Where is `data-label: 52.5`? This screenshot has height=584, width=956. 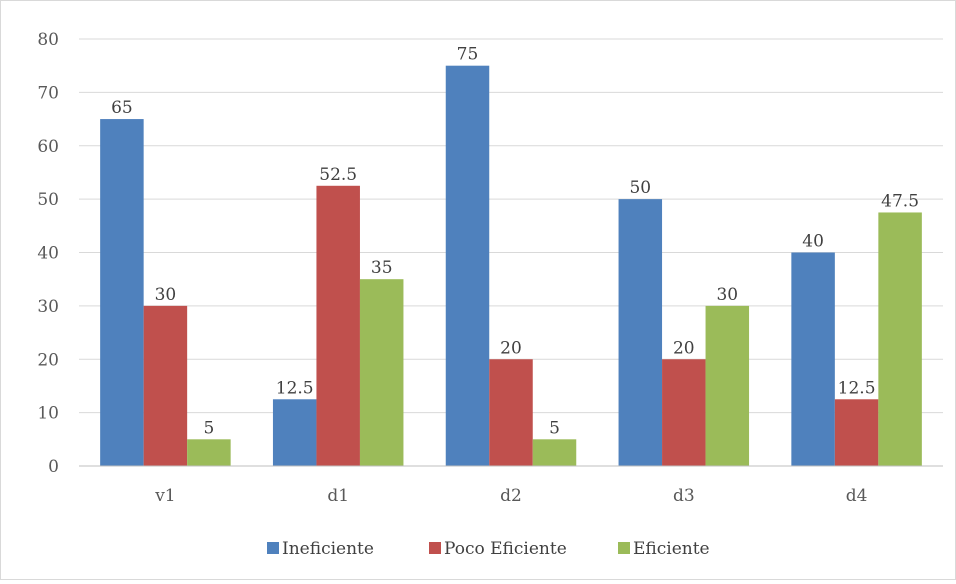
data-label: 52.5 is located at coordinates (338, 175).